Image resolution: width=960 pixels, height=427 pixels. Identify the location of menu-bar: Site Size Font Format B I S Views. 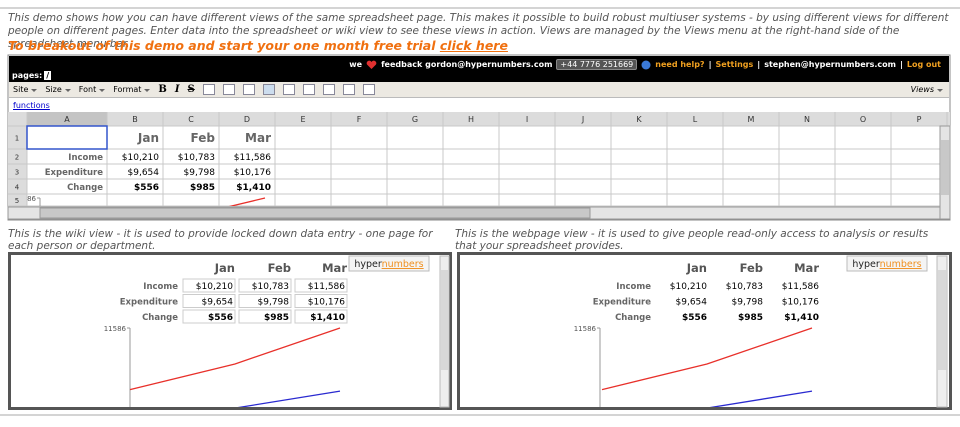
(479, 90).